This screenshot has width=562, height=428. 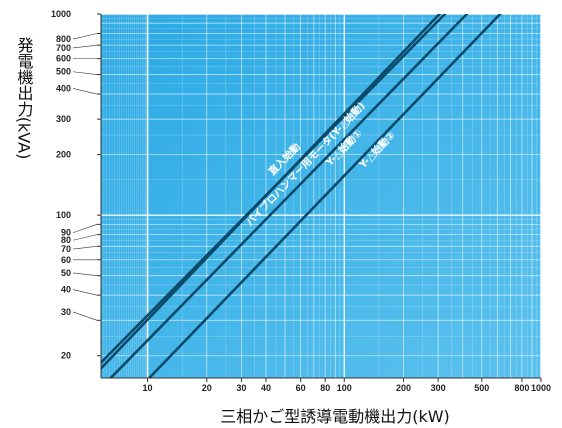 What do you see at coordinates (63, 155) in the screenshot?
I see `y-tick-label: 200` at bounding box center [63, 155].